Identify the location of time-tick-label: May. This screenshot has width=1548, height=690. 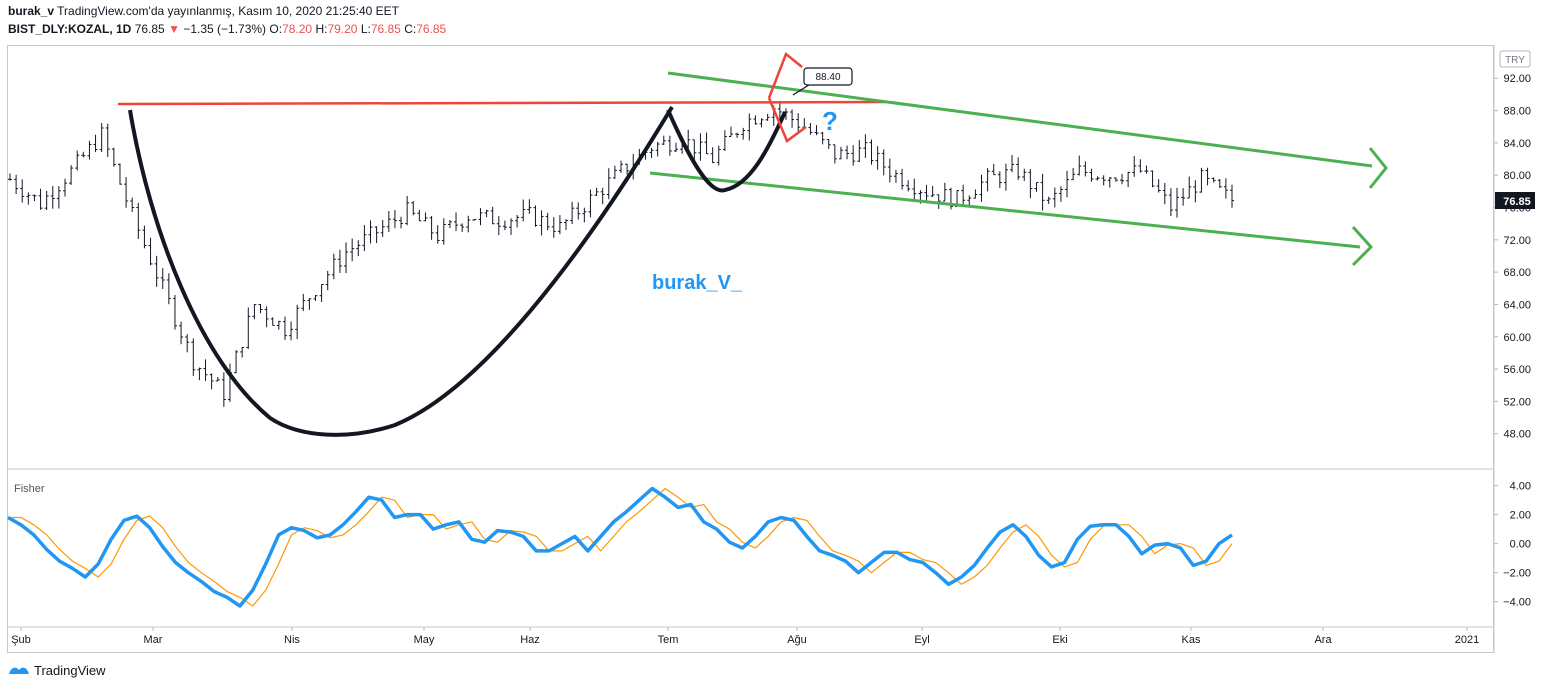
(424, 640).